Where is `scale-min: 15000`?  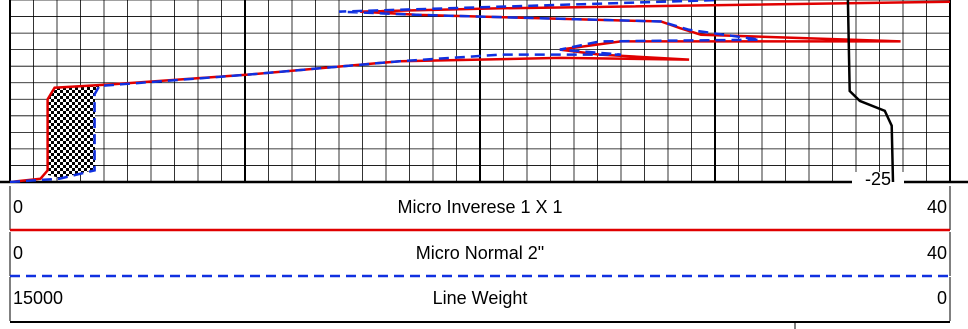
scale-min: 15000 is located at coordinates (38, 298).